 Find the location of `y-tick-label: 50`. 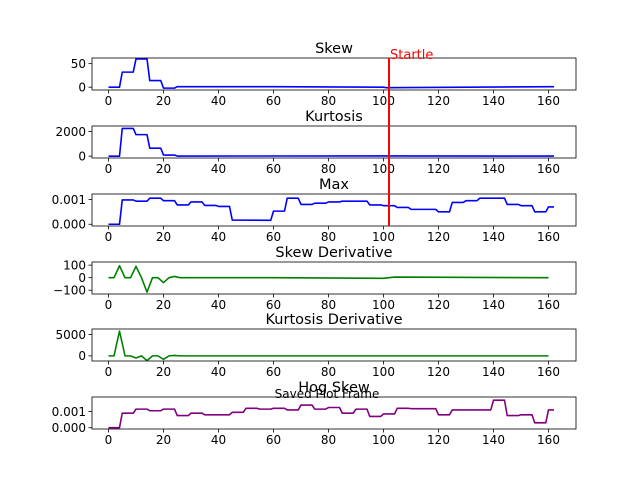

y-tick-label: 50 is located at coordinates (78, 64).